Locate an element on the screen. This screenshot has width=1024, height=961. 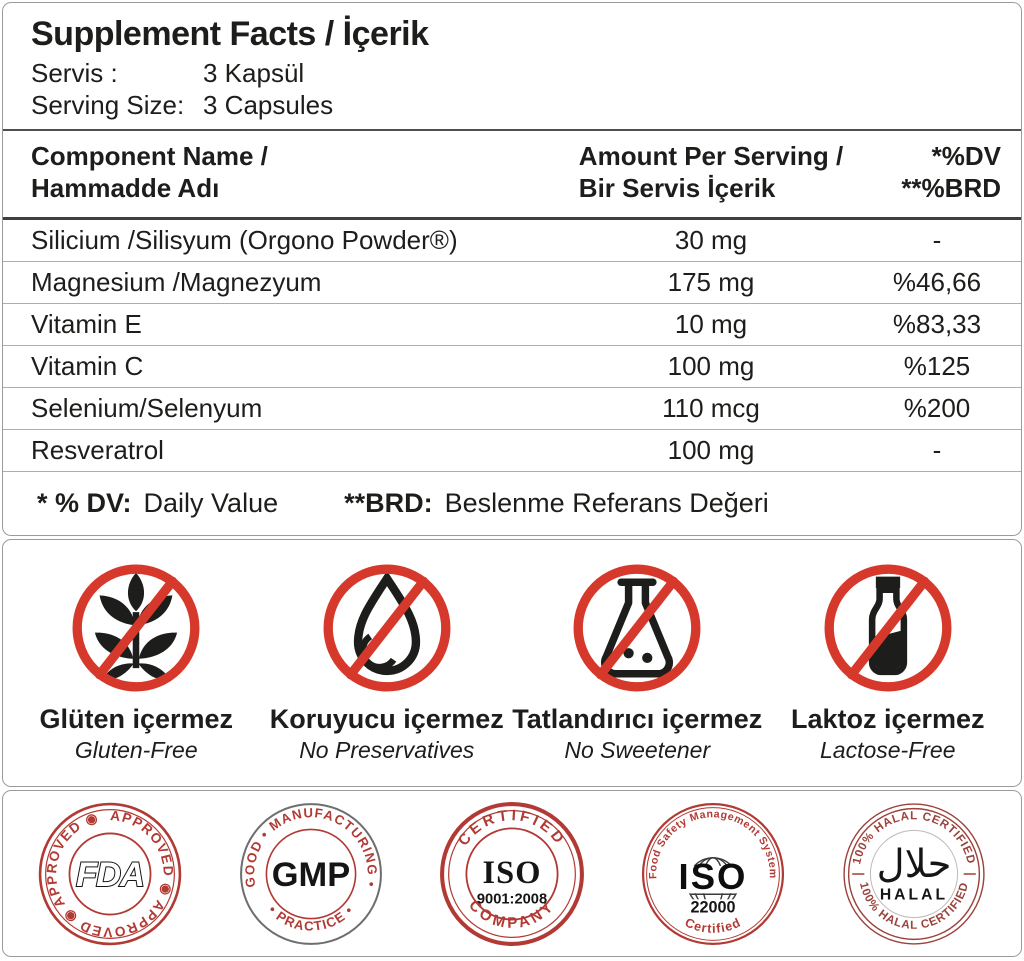
col-header-amount: Amount Per Serving / Bir Servis İçerik is located at coordinates (711, 172).